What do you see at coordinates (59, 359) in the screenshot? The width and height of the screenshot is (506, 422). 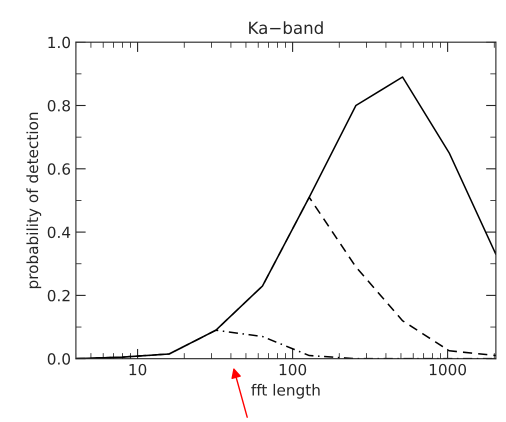 I see `y-tick-label: 0.0` at bounding box center [59, 359].